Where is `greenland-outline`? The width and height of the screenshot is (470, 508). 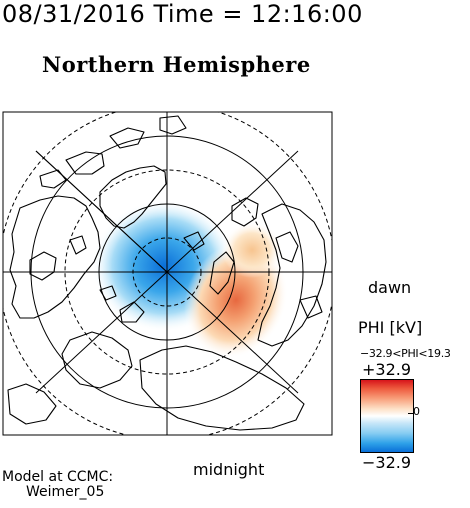 greenland-outline is located at coordinates (133, 197).